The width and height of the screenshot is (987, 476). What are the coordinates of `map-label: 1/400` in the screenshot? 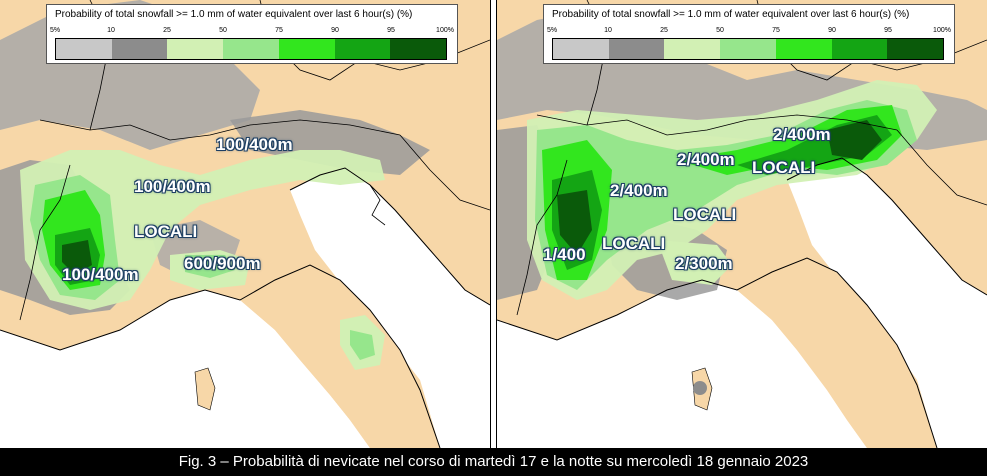 It's located at (564, 254).